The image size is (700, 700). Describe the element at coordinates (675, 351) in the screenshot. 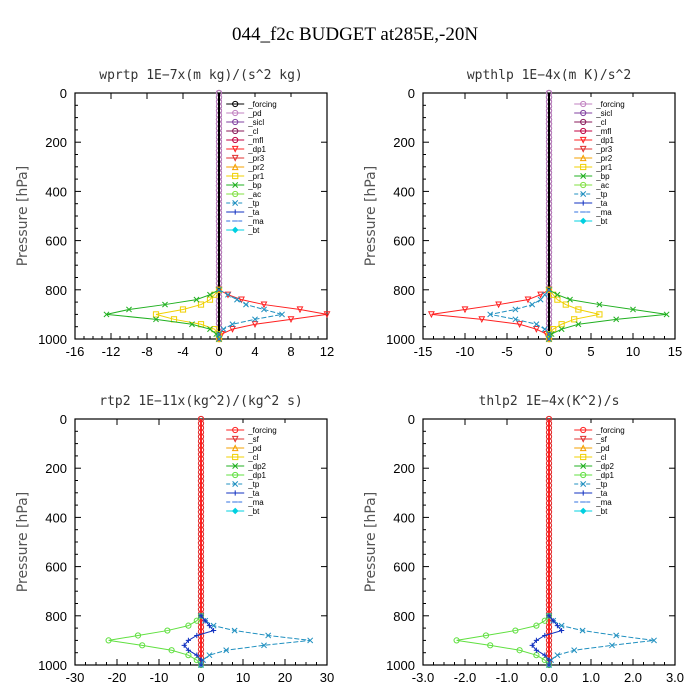

I see `x-tick-label: 15` at that location.